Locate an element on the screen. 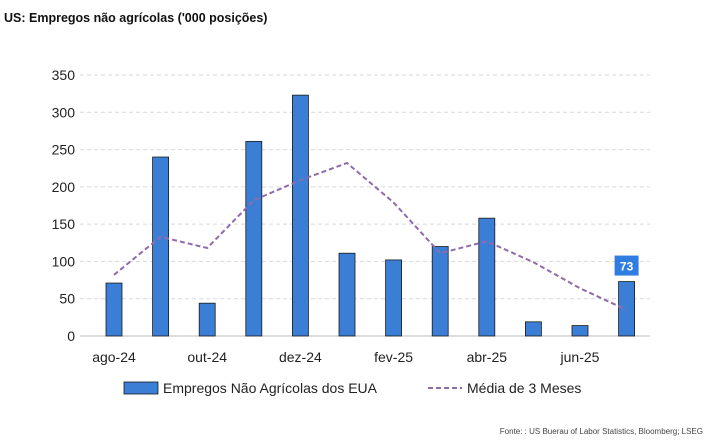  y-tick-label: 300 is located at coordinates (64, 112).